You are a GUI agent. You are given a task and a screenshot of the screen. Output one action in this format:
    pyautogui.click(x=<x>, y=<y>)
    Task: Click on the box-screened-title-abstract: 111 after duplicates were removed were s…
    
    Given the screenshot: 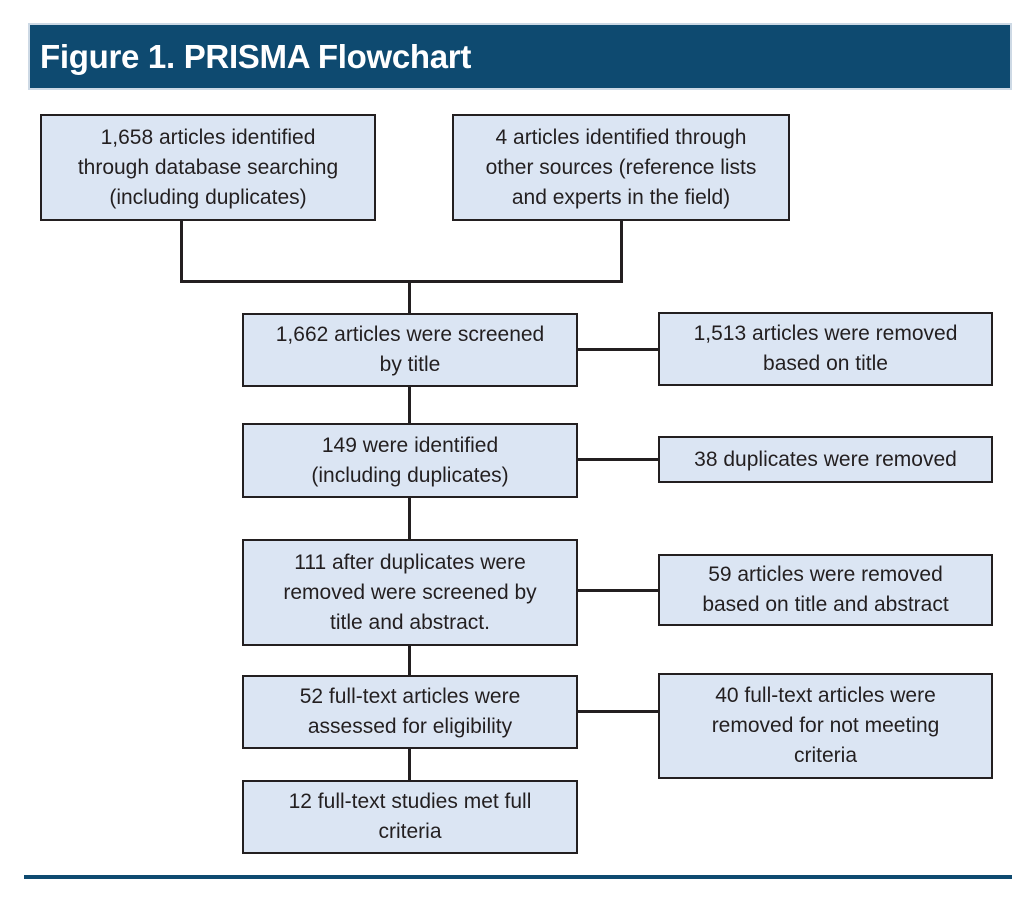 What is the action you would take?
    pyautogui.click(x=410, y=592)
    